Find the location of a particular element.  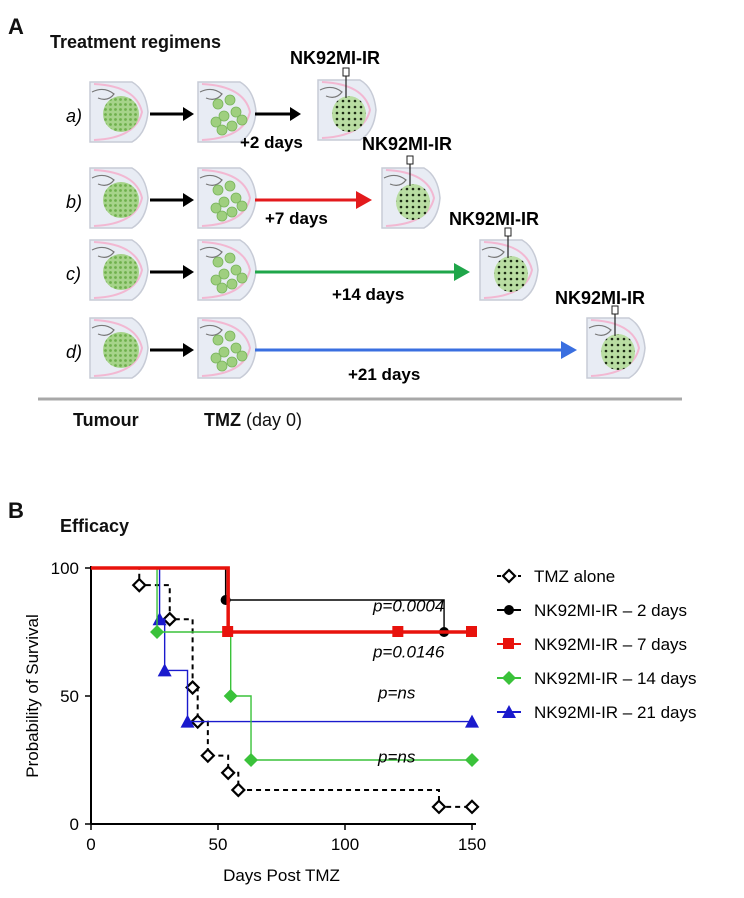

regimen-label: b) is located at coordinates (74, 202).